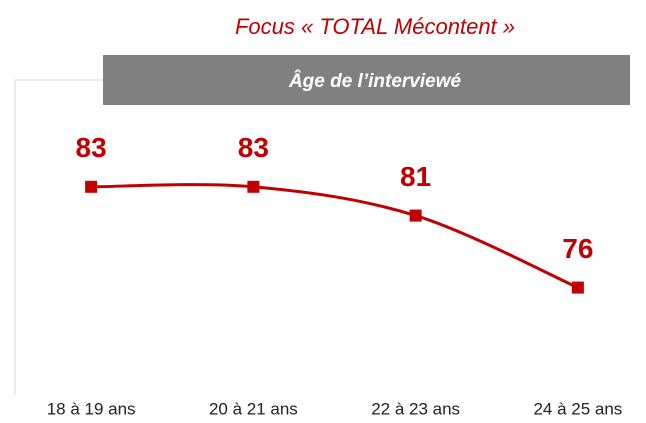  I want to click on header-bar, so click(366, 80).